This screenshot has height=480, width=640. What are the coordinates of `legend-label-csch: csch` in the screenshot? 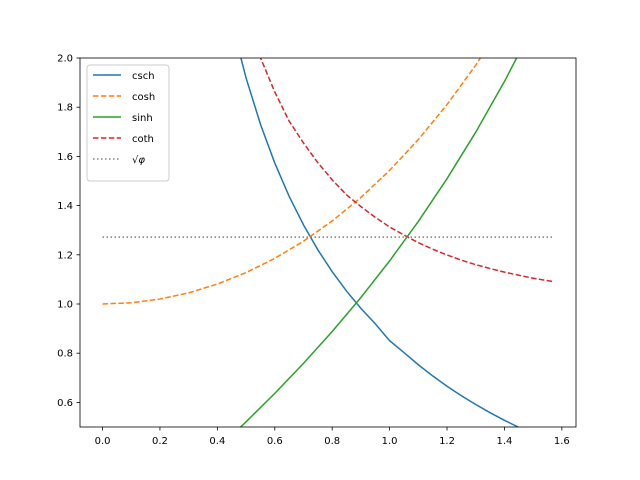 It's located at (143, 76).